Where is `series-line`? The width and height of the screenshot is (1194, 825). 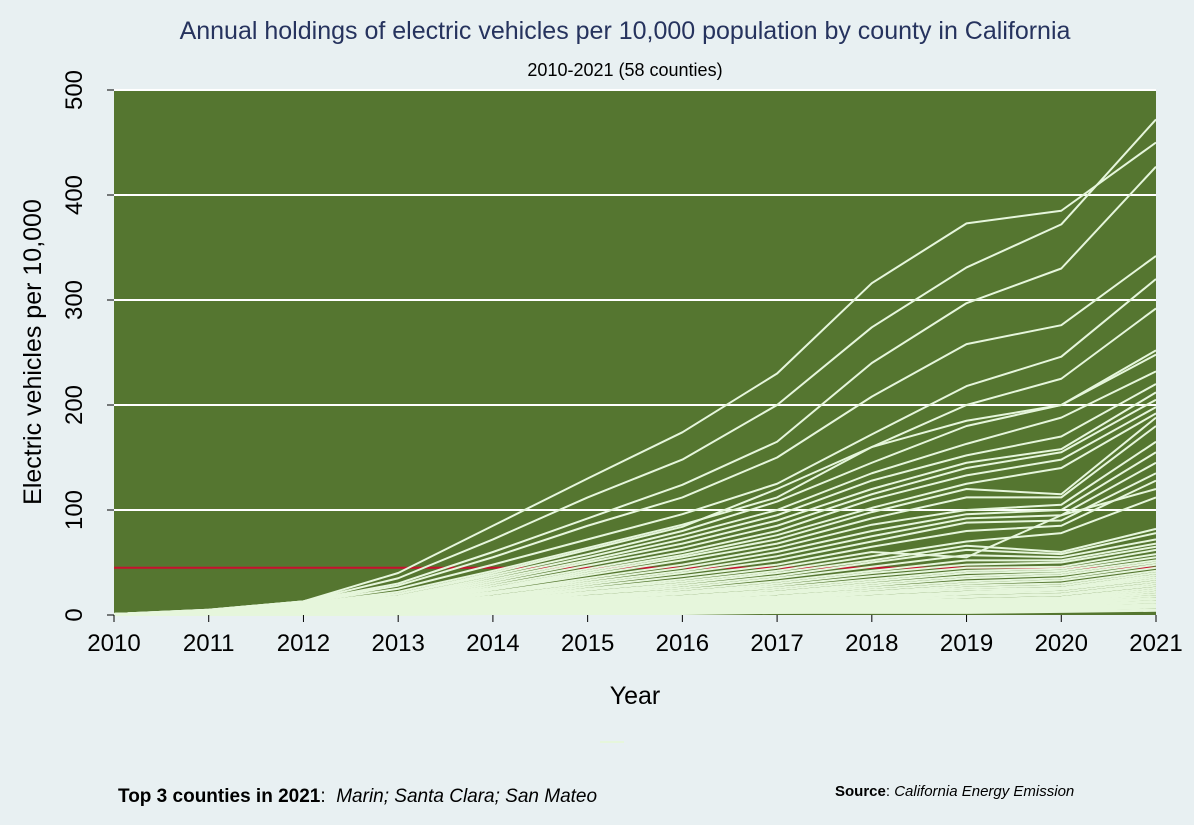 series-line is located at coordinates (635, 612).